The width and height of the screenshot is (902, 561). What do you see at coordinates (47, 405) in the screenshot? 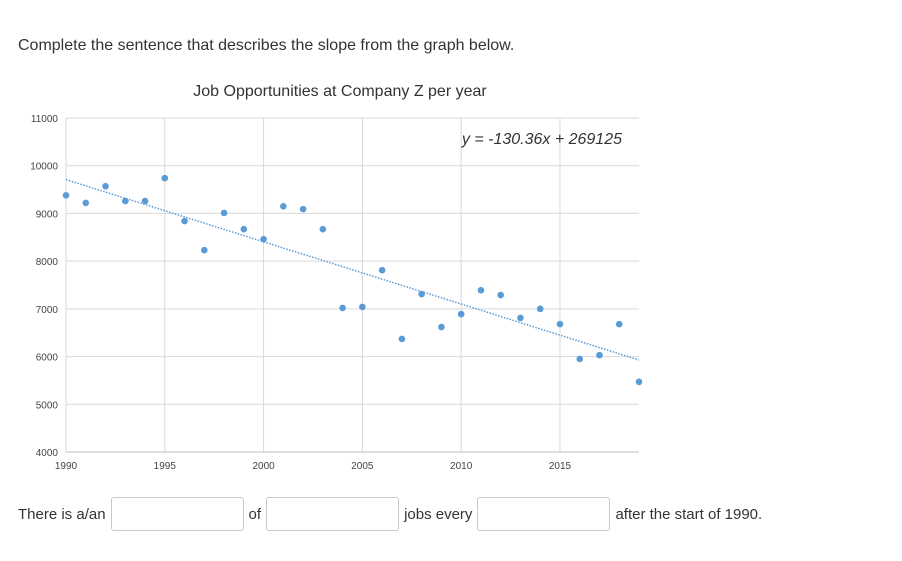
I see `y-tick-label: 5000` at bounding box center [47, 405].